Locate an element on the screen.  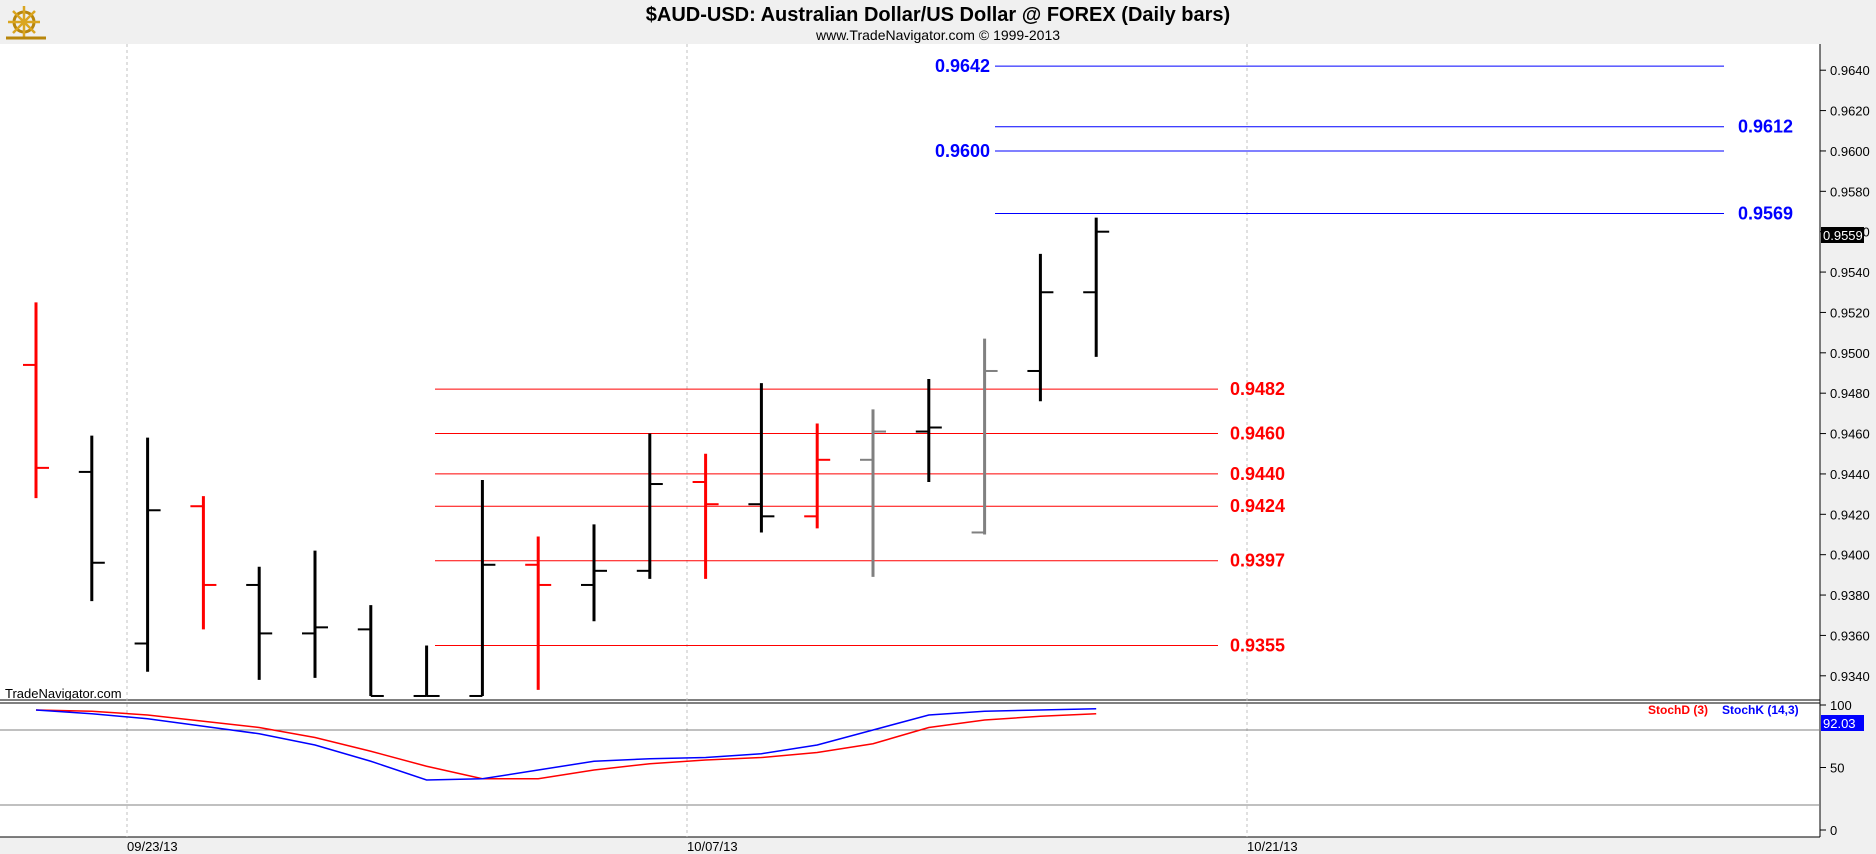
price-tick-label: 0.9500 is located at coordinates (1850, 353).